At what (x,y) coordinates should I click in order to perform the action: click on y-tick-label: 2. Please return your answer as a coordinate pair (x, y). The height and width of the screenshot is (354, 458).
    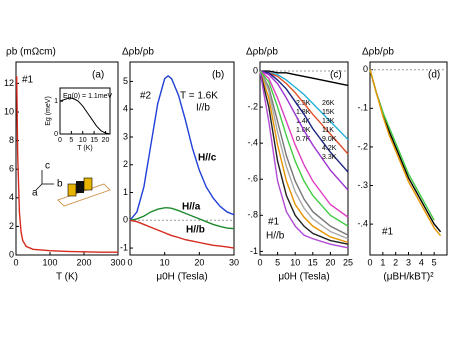
    Looking at the image, I should click on (125, 164).